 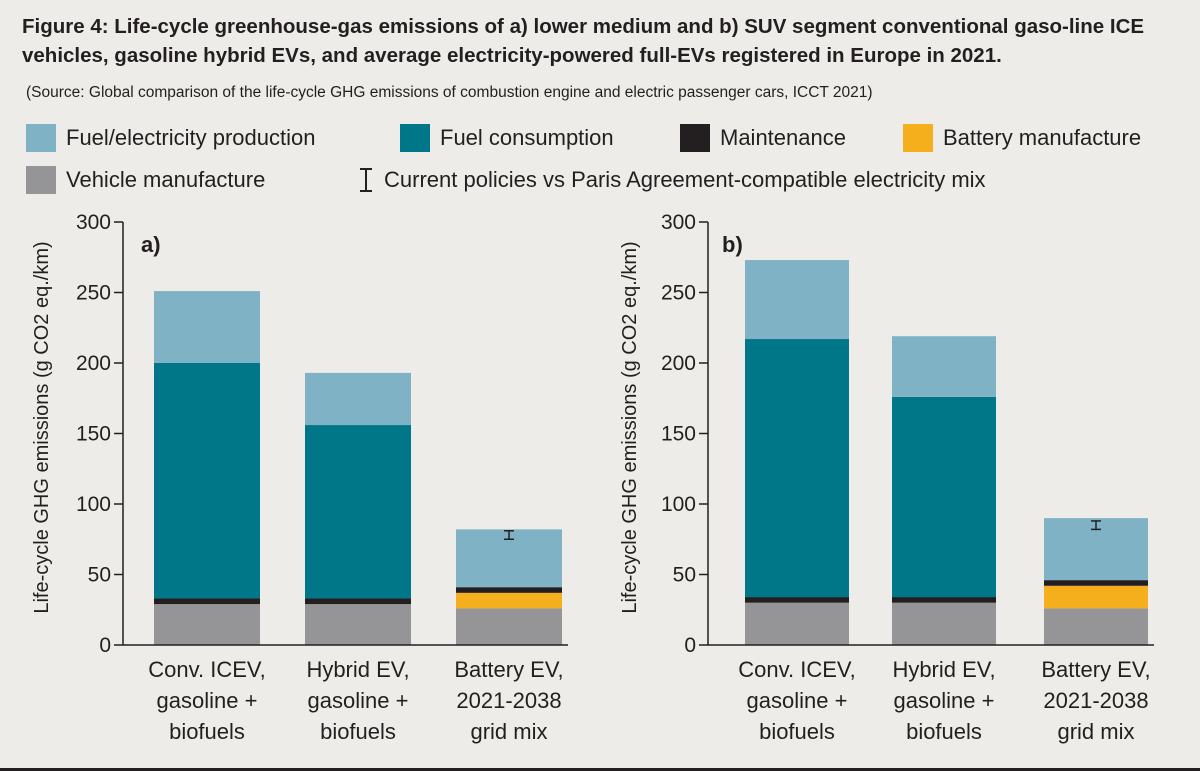 What do you see at coordinates (207, 481) in the screenshot?
I see `panel-a-bar-1-fuel_consumption` at bounding box center [207, 481].